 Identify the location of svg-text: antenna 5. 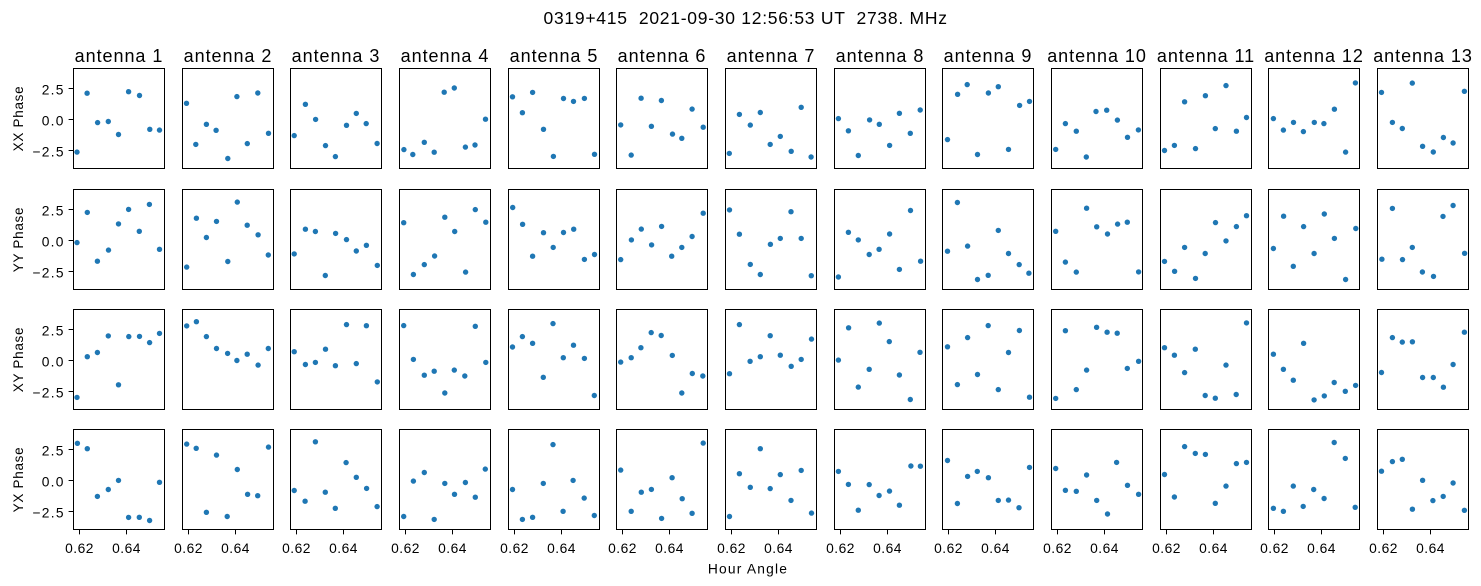
(554, 56).